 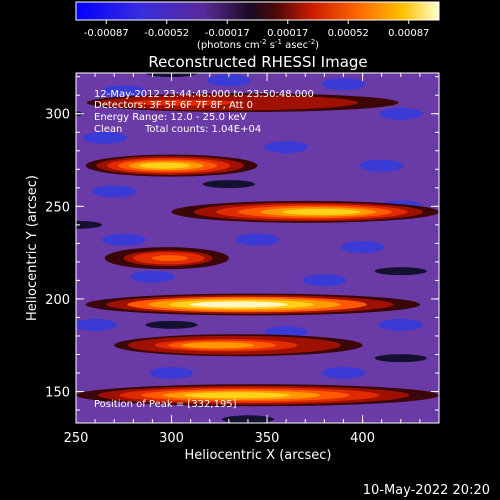 I want to click on info-peak-position: Position of Peak = [332,195], so click(x=165, y=404).